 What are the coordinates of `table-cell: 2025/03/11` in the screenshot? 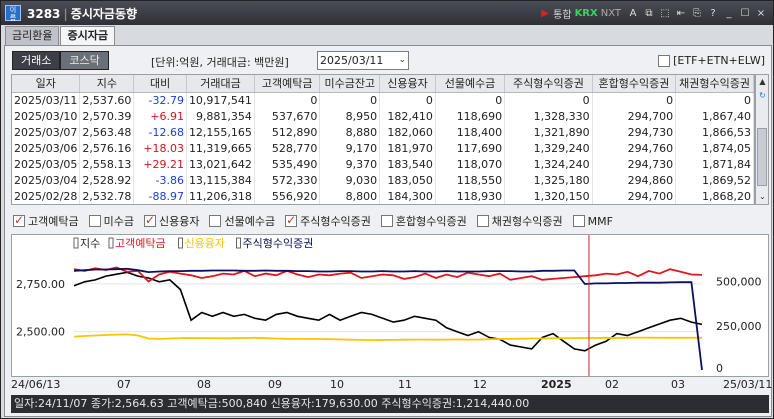 It's located at (46, 100).